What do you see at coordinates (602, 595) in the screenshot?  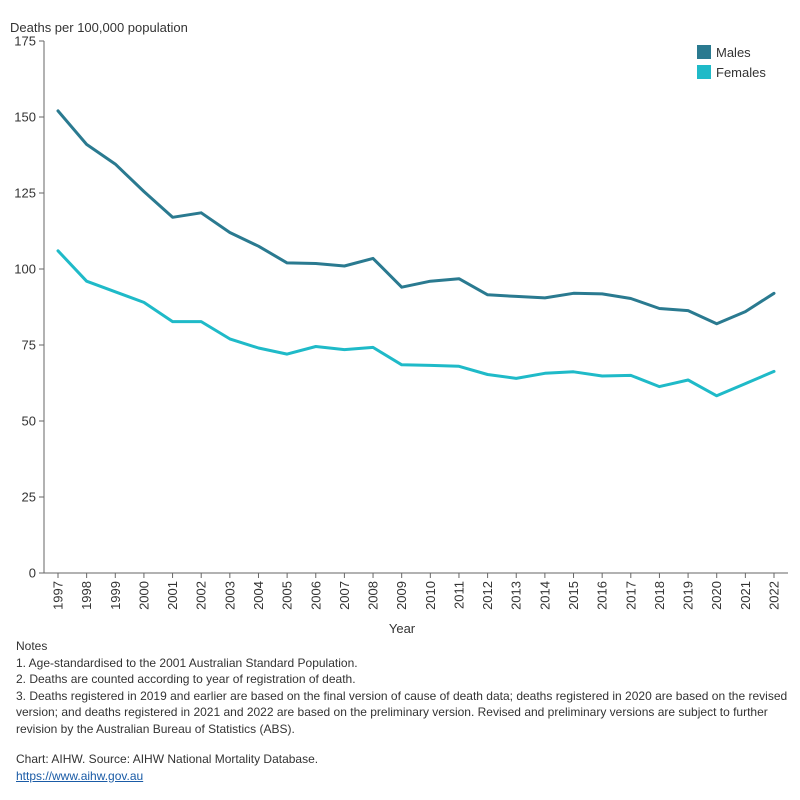 I see `x-tick-label: 2016` at bounding box center [602, 595].